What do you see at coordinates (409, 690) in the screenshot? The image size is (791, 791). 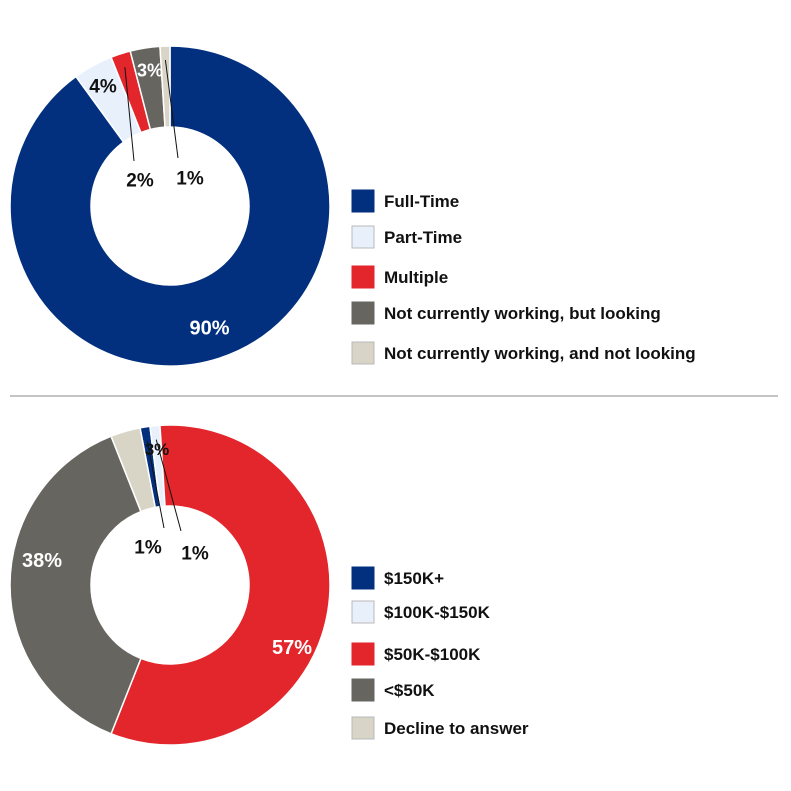 I see `legend-label-2-4: <$50K` at bounding box center [409, 690].